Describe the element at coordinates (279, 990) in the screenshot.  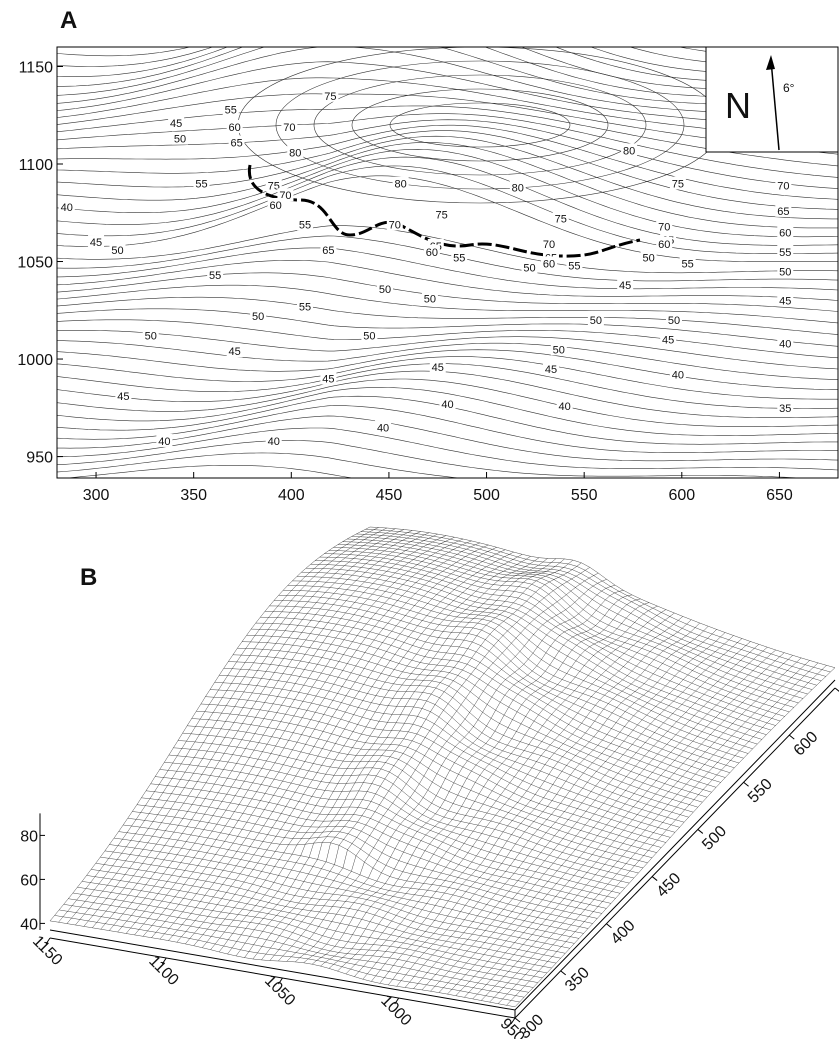
I see `y-tick-label: 1050` at that location.